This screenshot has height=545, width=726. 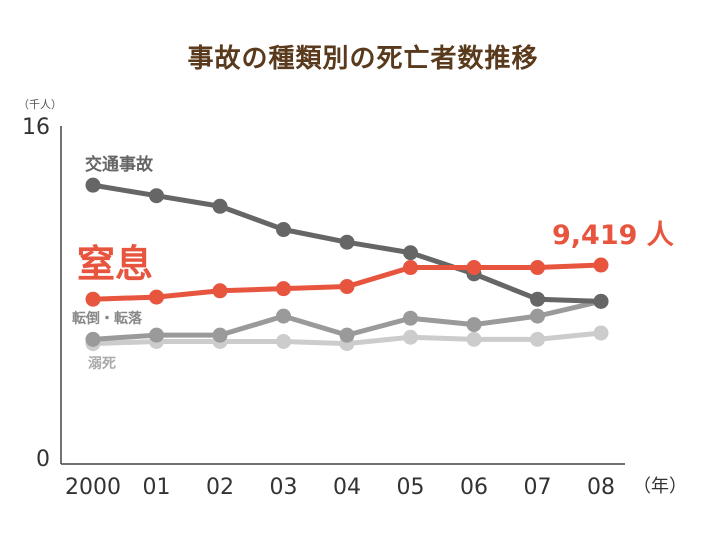 What do you see at coordinates (36, 127) in the screenshot?
I see `y-tick-label: 16` at bounding box center [36, 127].